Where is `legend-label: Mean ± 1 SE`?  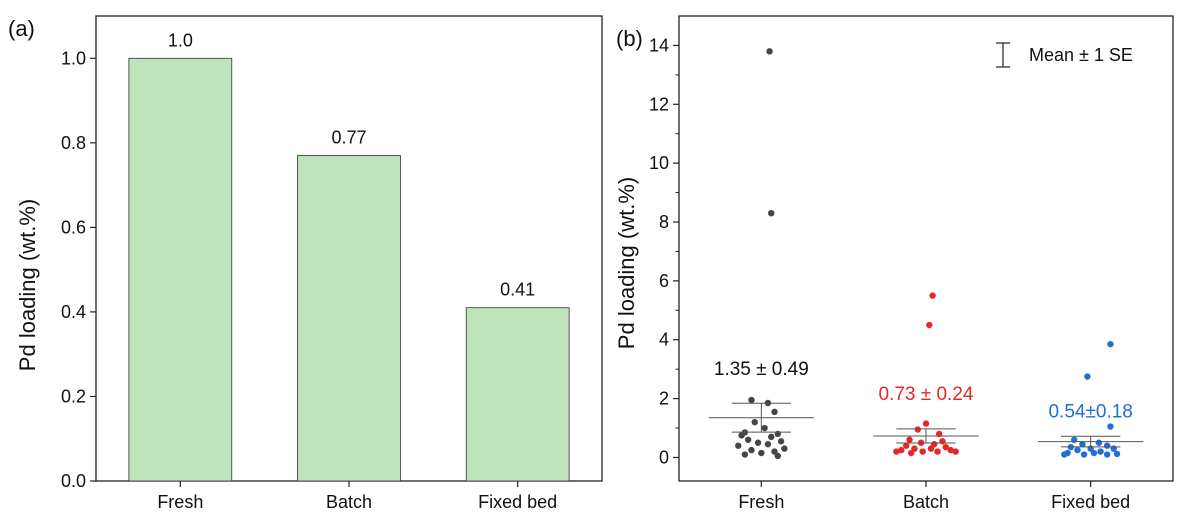 legend-label: Mean ± 1 SE is located at coordinates (1081, 55).